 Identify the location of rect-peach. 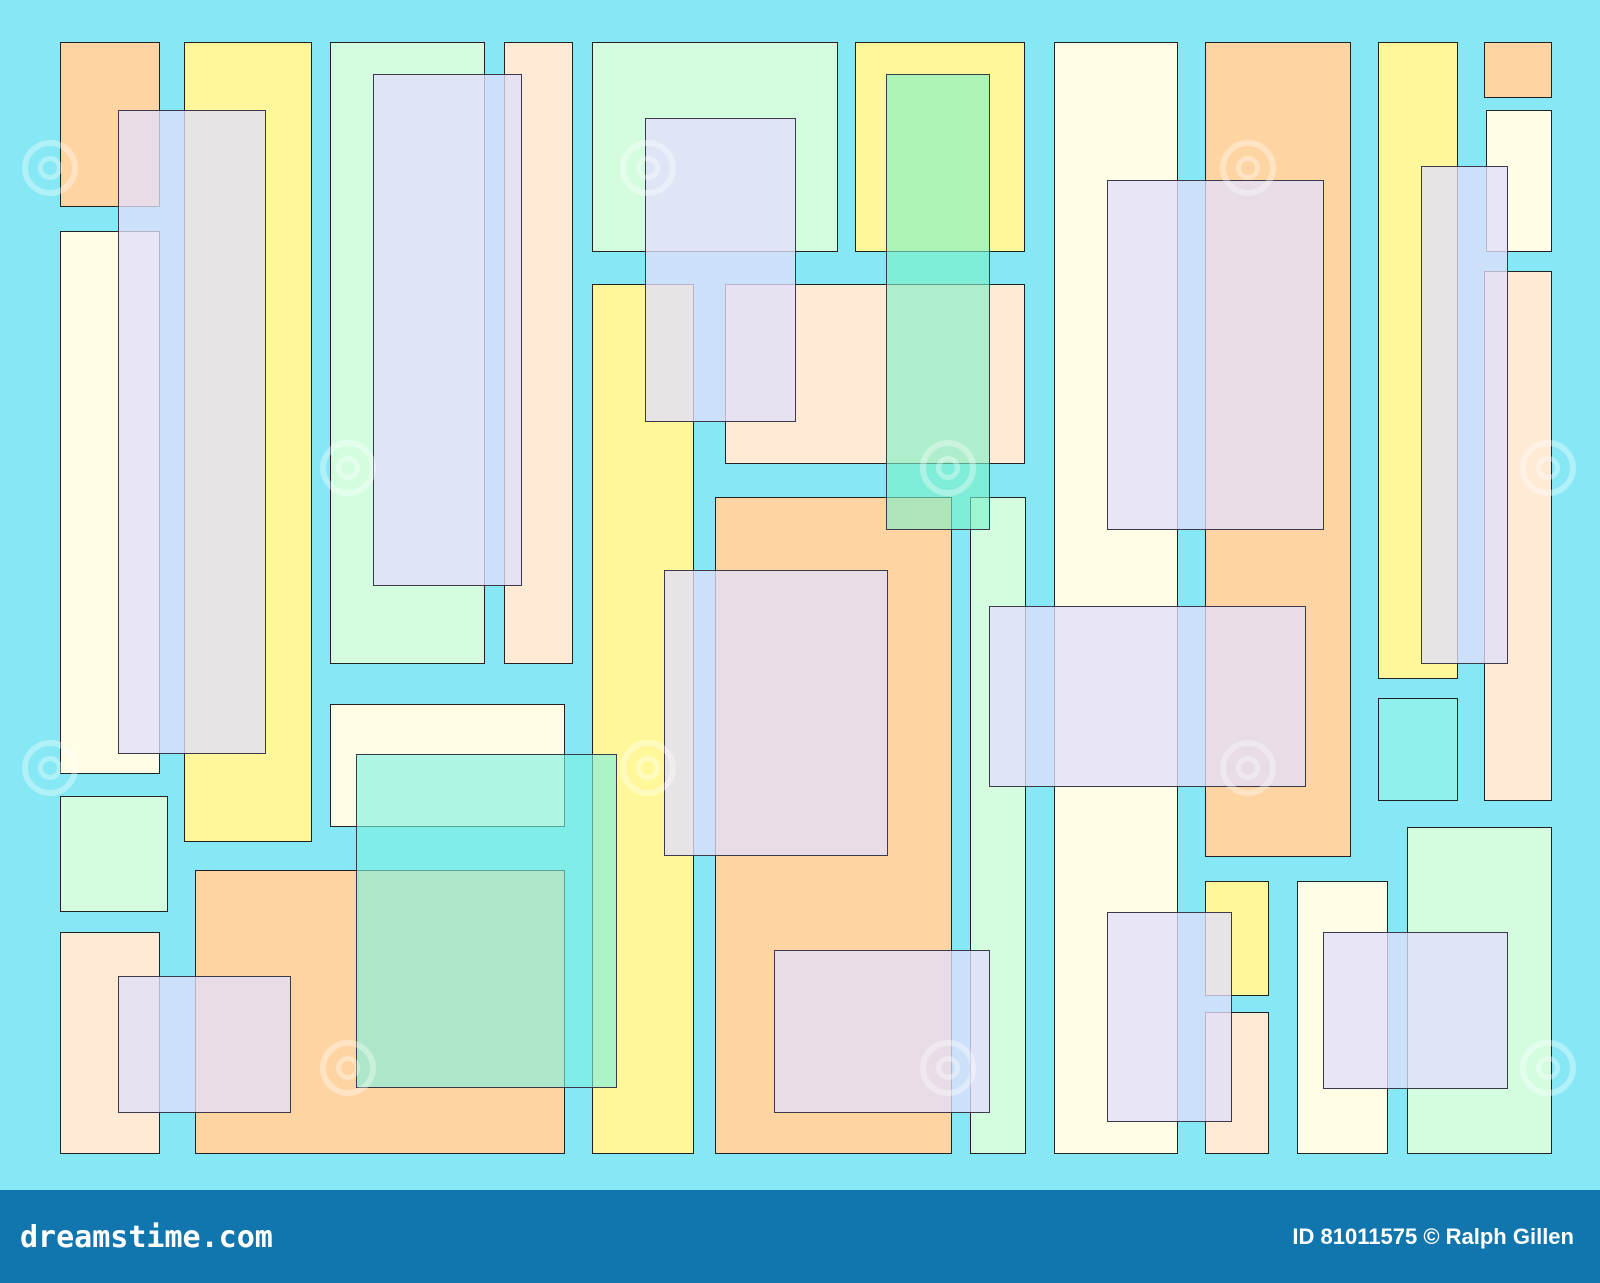
(1518, 70).